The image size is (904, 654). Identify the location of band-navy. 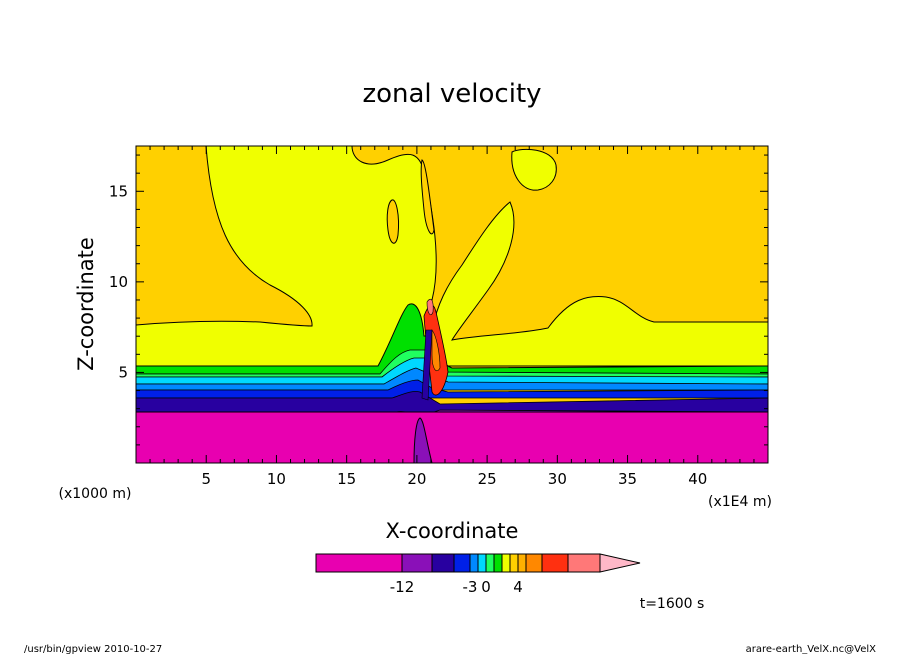
(452, 402).